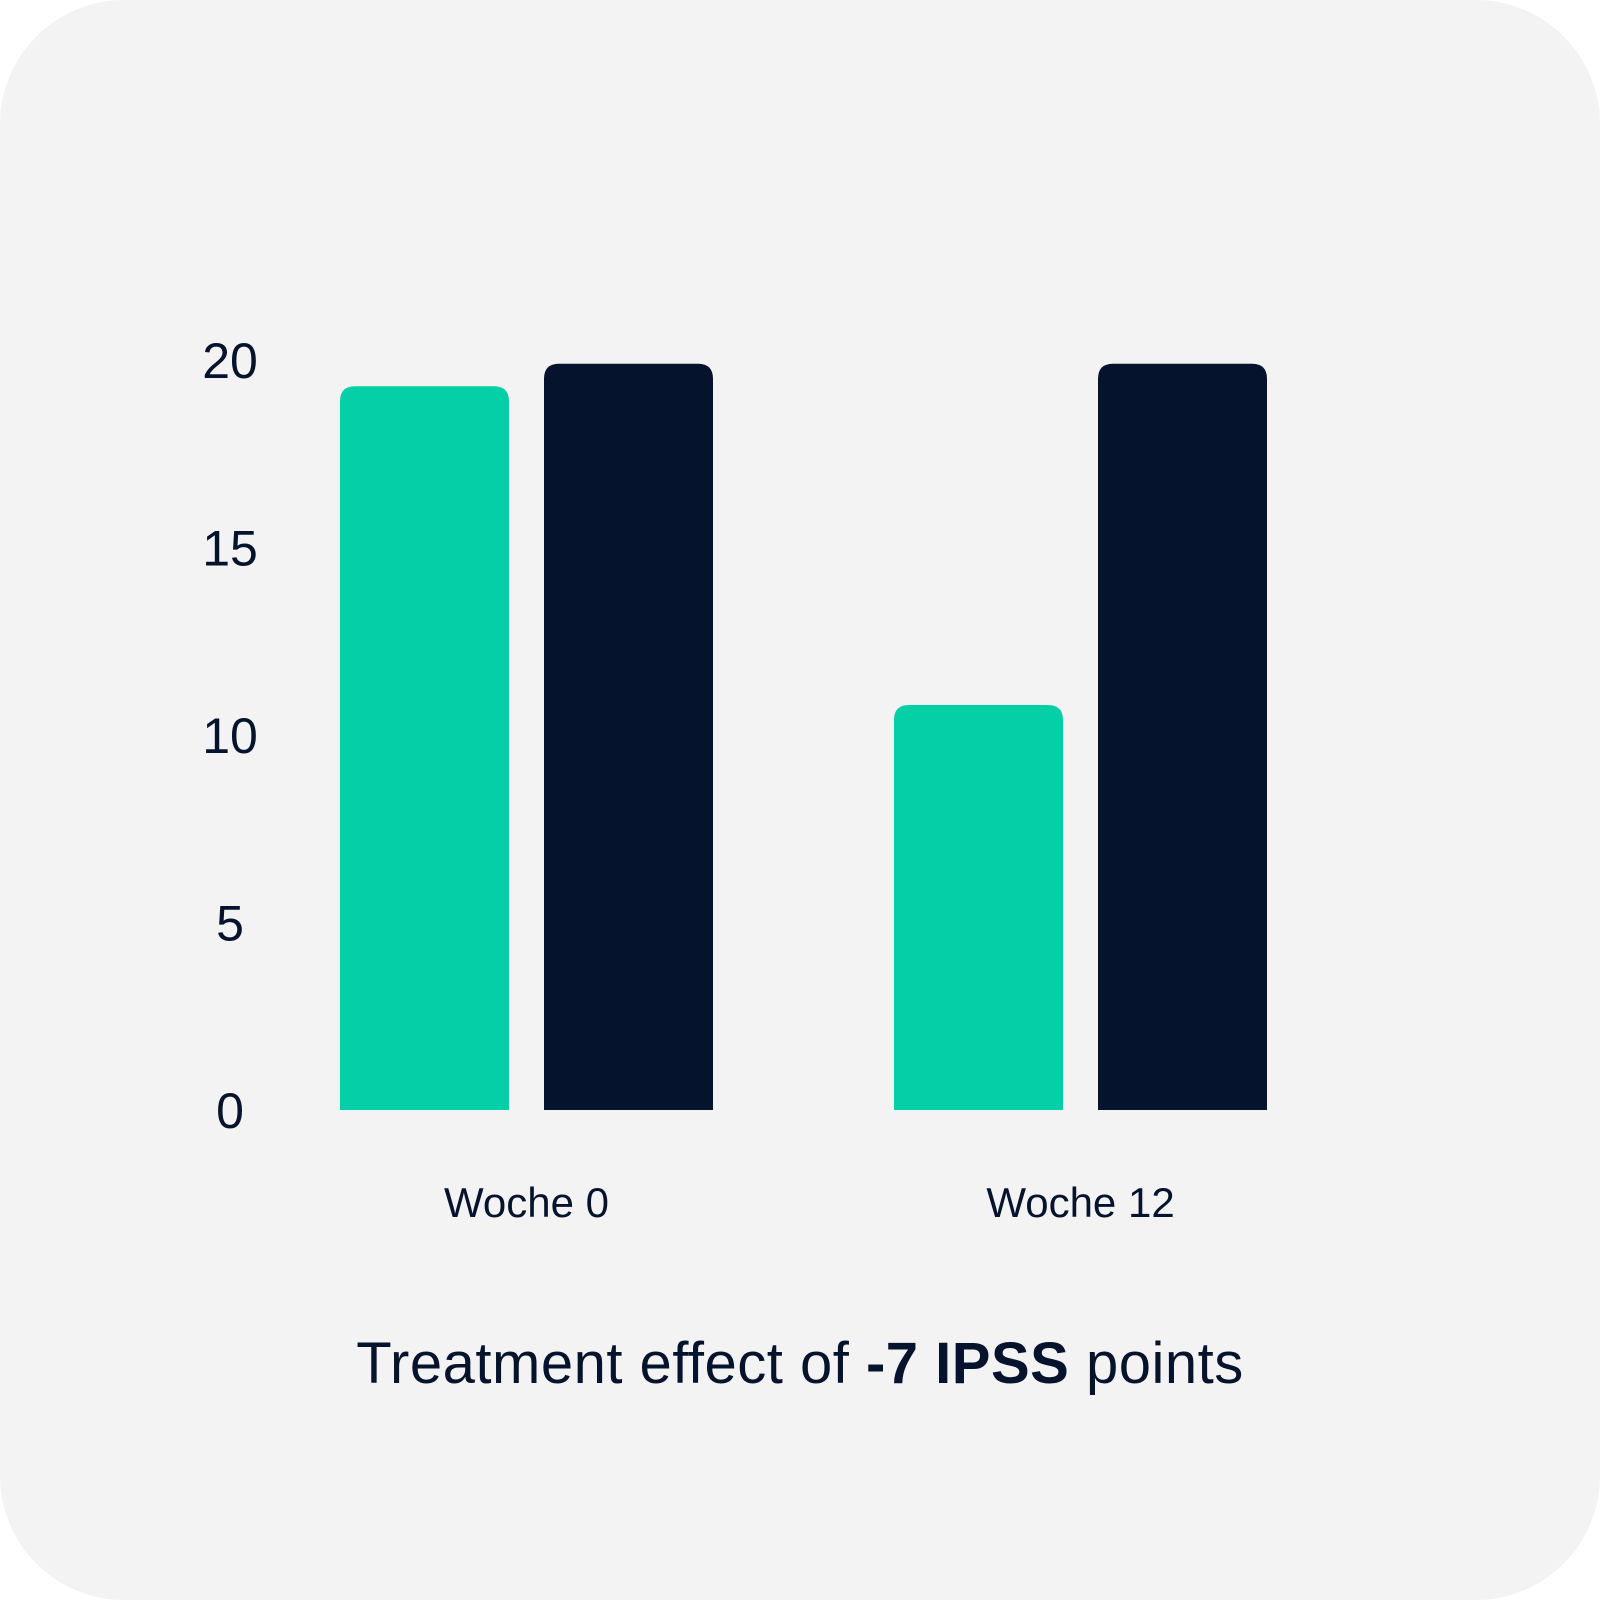 This screenshot has height=1600, width=1600. I want to click on x-axis-labels: Woche 0 Woche 12, so click(809, 1202).